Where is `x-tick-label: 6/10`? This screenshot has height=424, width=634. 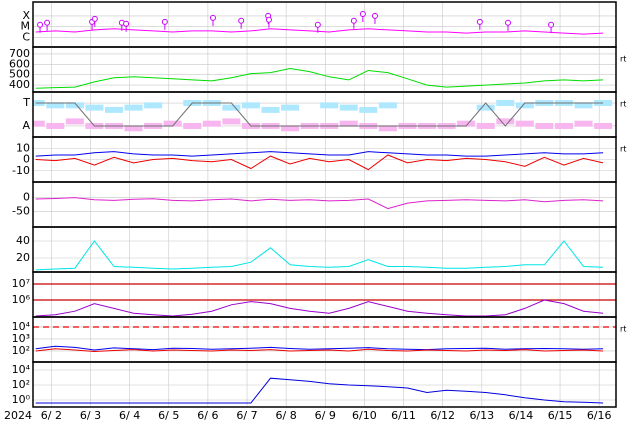
x-tick-label: 6/10 is located at coordinates (364, 415).